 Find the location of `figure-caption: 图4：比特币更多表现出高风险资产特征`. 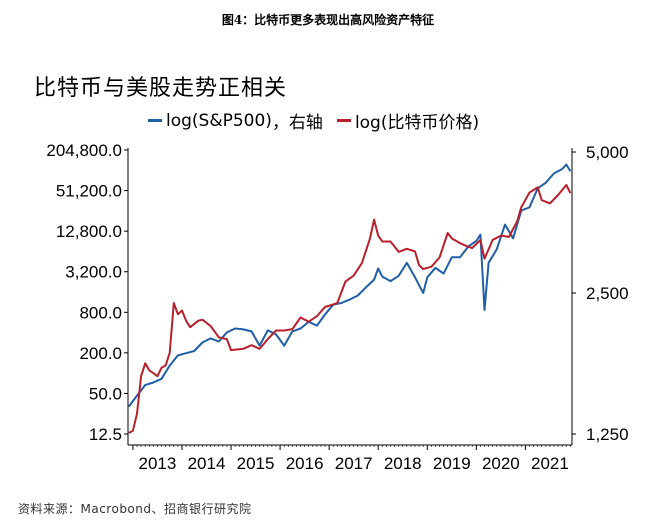

figure-caption: 图4：比特币更多表现出高风险资产特征 is located at coordinates (328, 20).